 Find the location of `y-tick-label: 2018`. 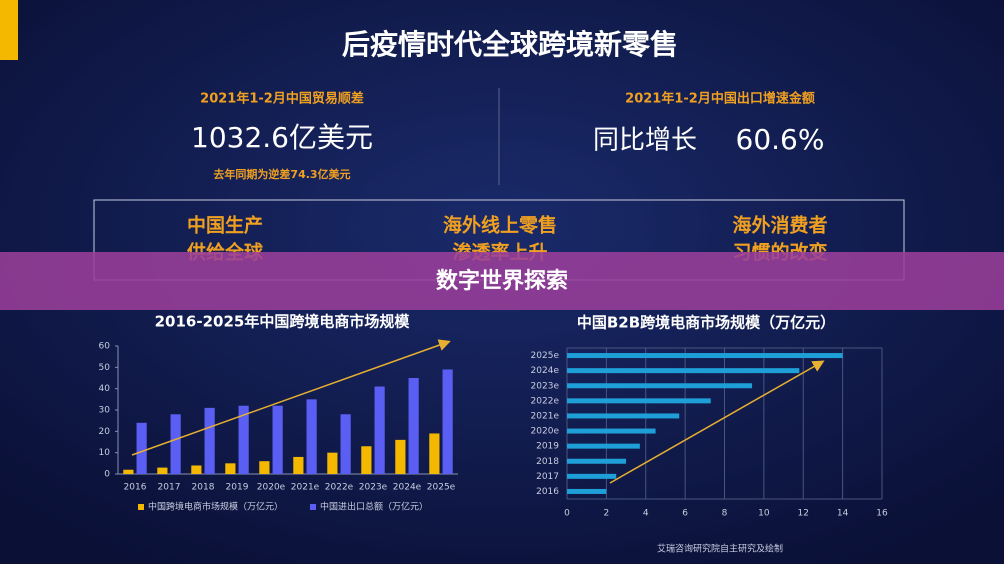

y-tick-label: 2018 is located at coordinates (547, 462).